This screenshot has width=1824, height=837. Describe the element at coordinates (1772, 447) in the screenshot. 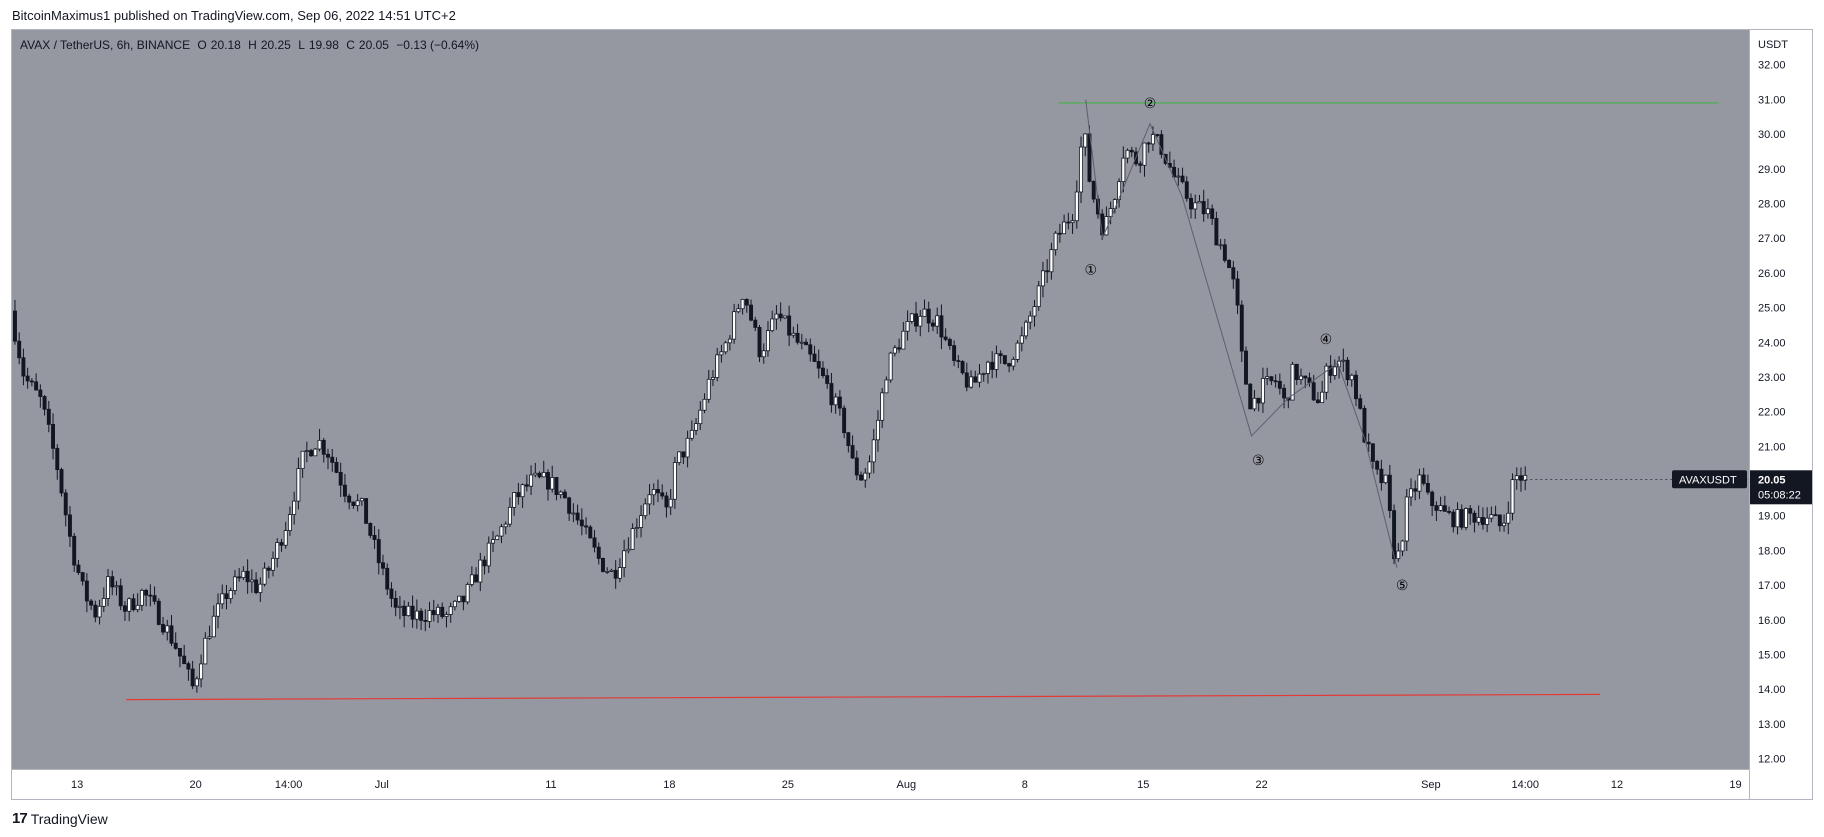

I see `price-tick-label: 21.00` at that location.